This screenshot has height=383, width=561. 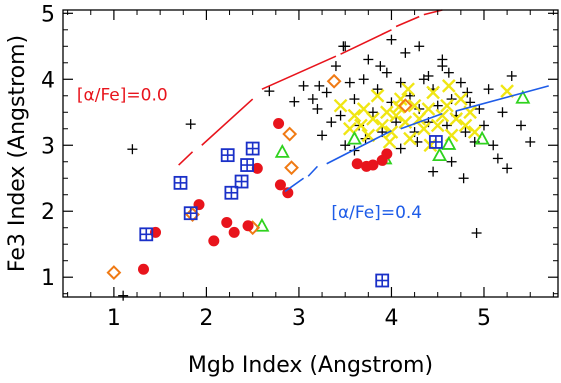 I want to click on y-tick-label: 5, so click(x=48, y=14).